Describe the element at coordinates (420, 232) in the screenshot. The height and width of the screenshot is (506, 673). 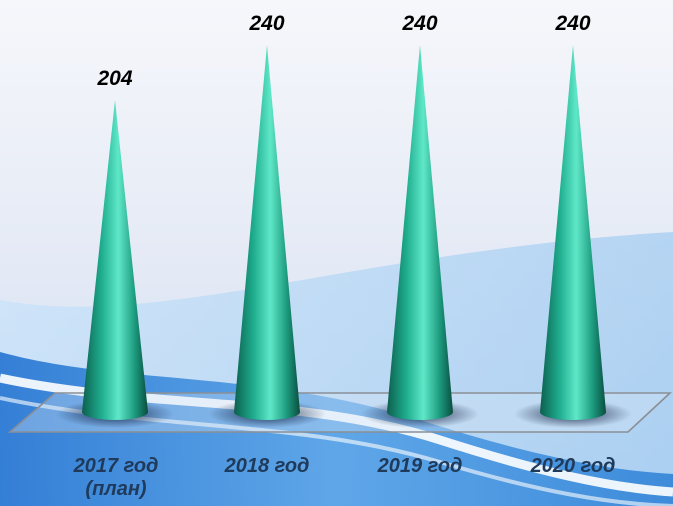
I see `cone-2019` at that location.